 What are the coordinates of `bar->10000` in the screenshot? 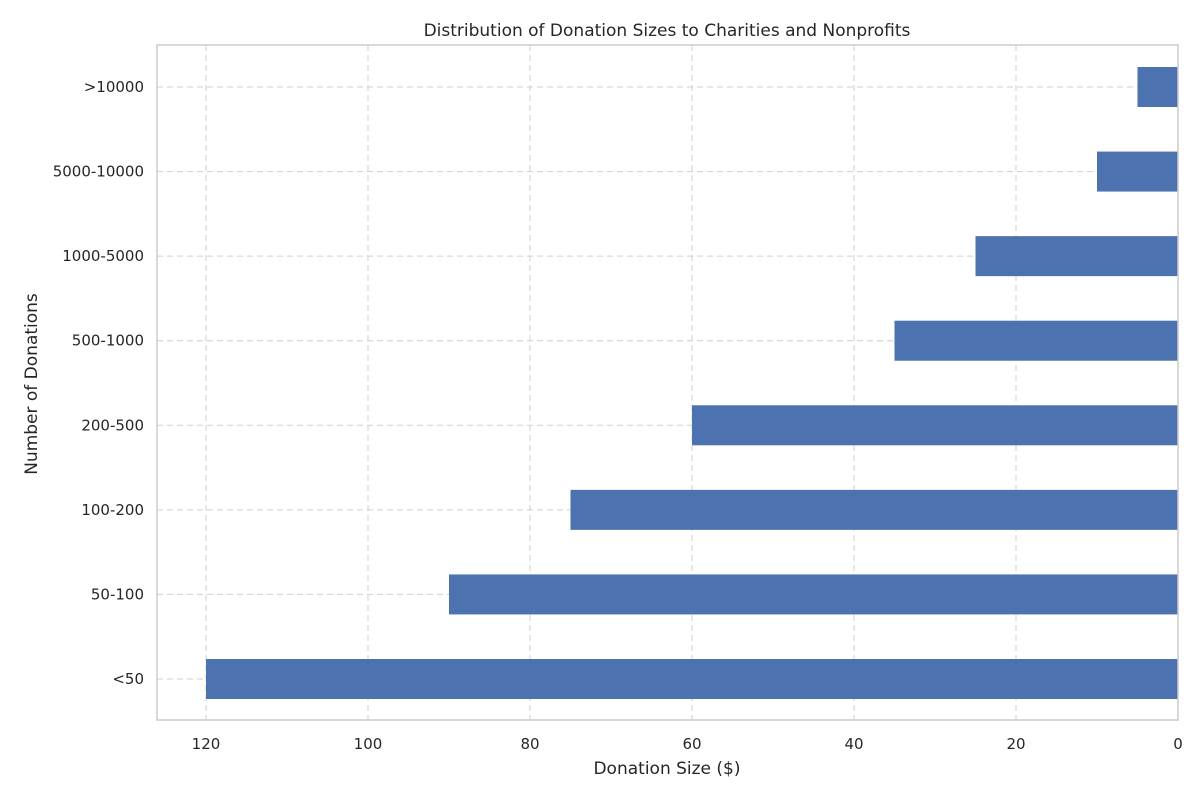 It's located at (1157, 87).